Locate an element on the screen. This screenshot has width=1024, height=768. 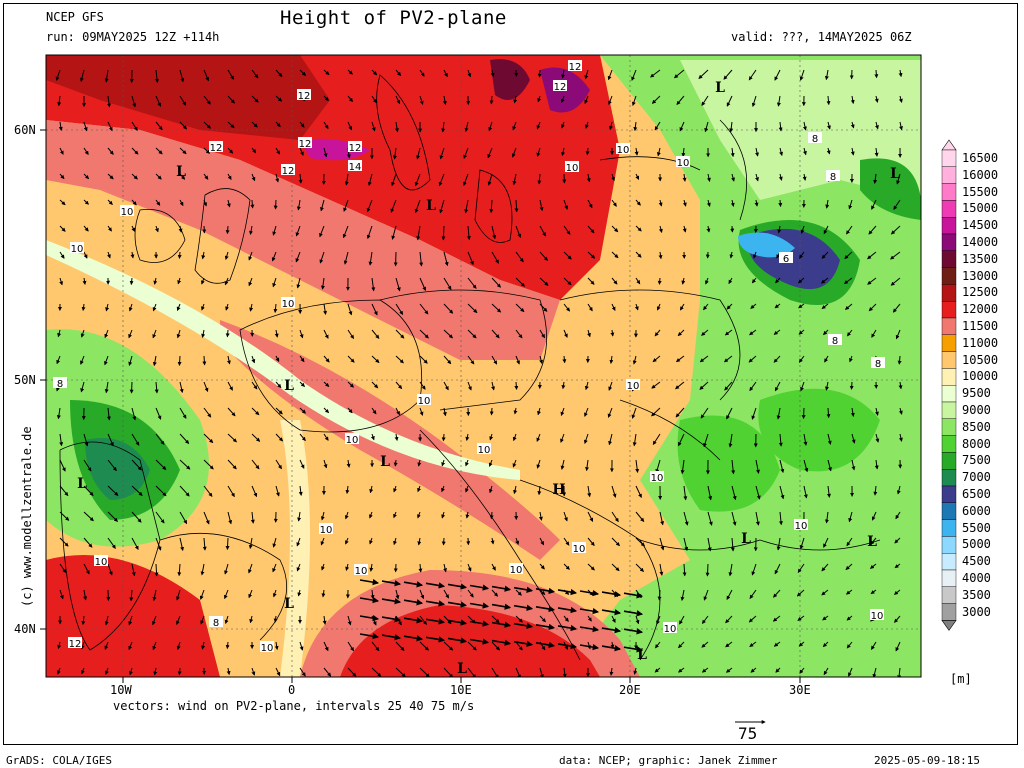
legend-level-label: 10000 is located at coordinates (980, 376).